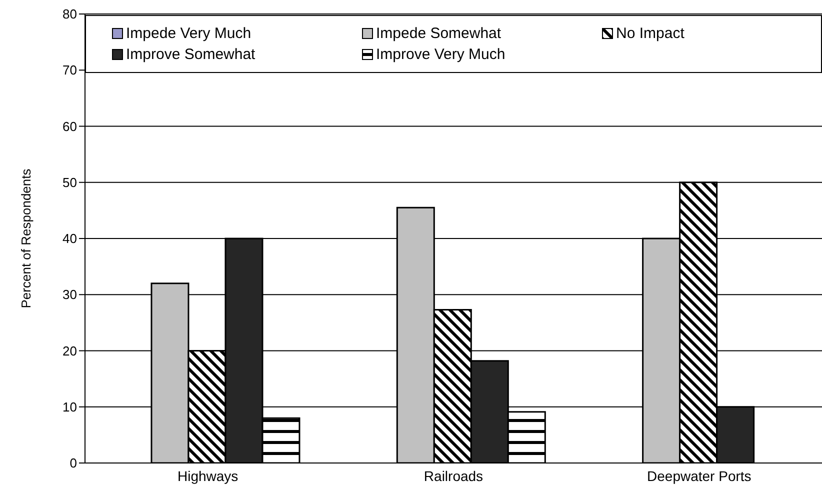 The width and height of the screenshot is (822, 501). I want to click on x-tick-label: Highways, so click(207, 476).